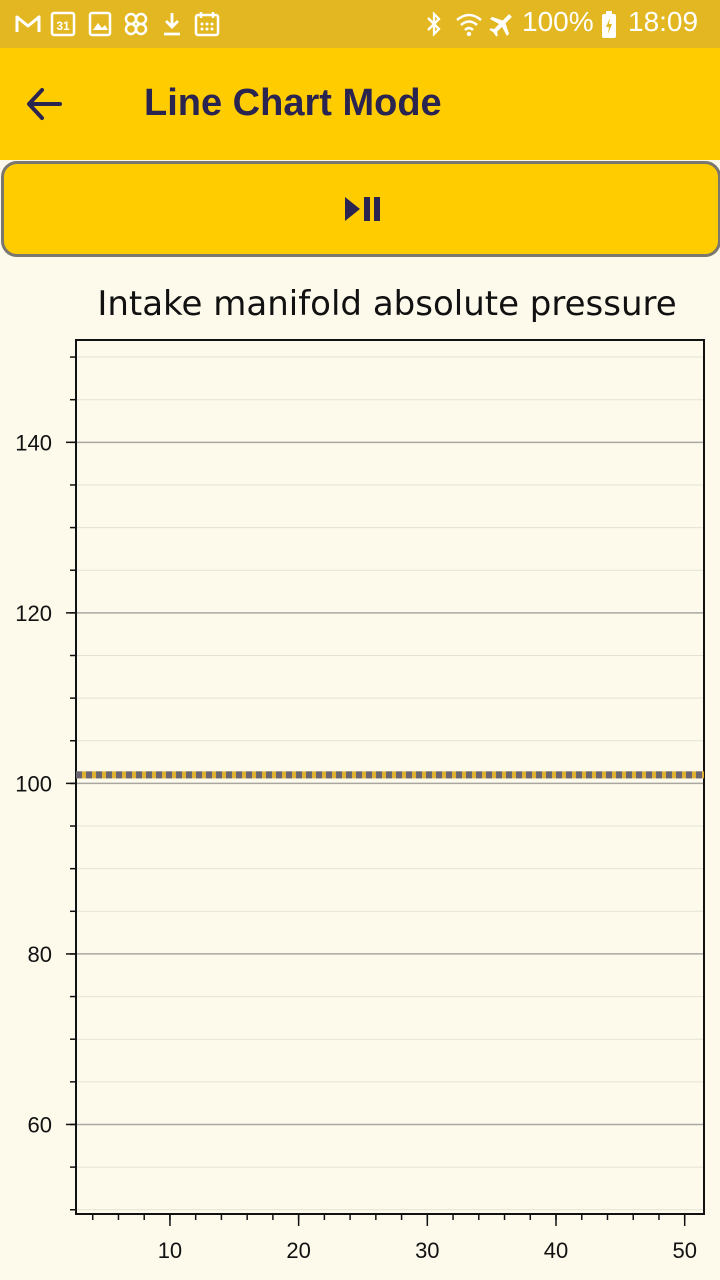 The image size is (720, 1280). What do you see at coordinates (684, 1250) in the screenshot?
I see `x-tick-label: 50` at bounding box center [684, 1250].